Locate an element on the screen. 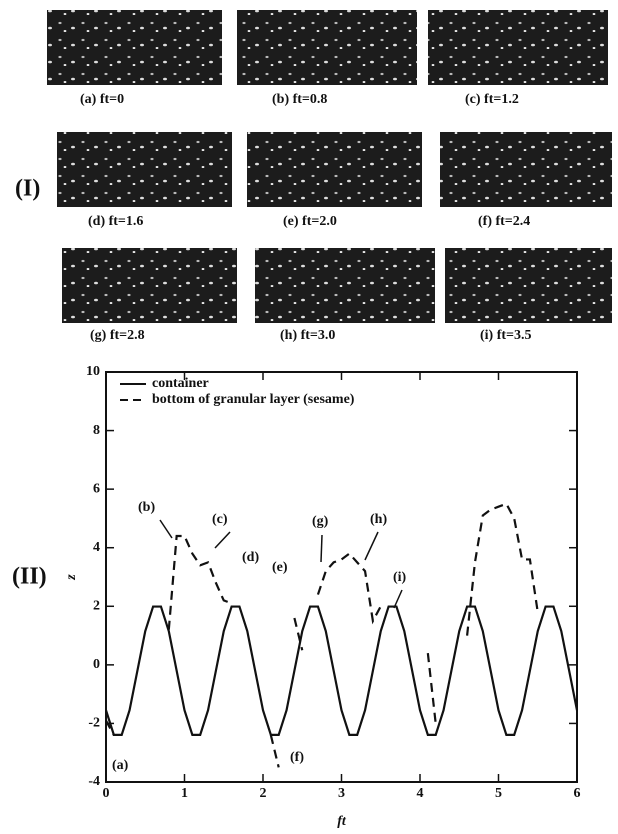  y-axis-label: z is located at coordinates (71, 577).